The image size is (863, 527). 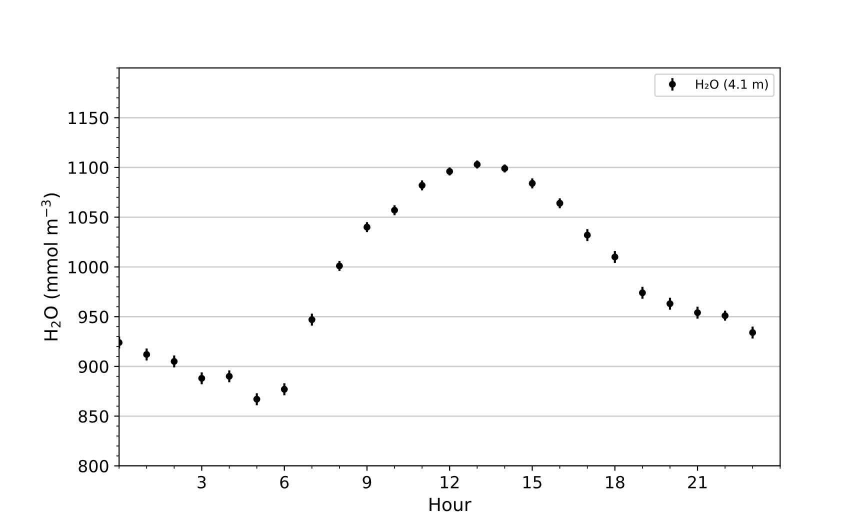 What do you see at coordinates (88, 267) in the screenshot?
I see `y-tick-label: 1000` at bounding box center [88, 267].